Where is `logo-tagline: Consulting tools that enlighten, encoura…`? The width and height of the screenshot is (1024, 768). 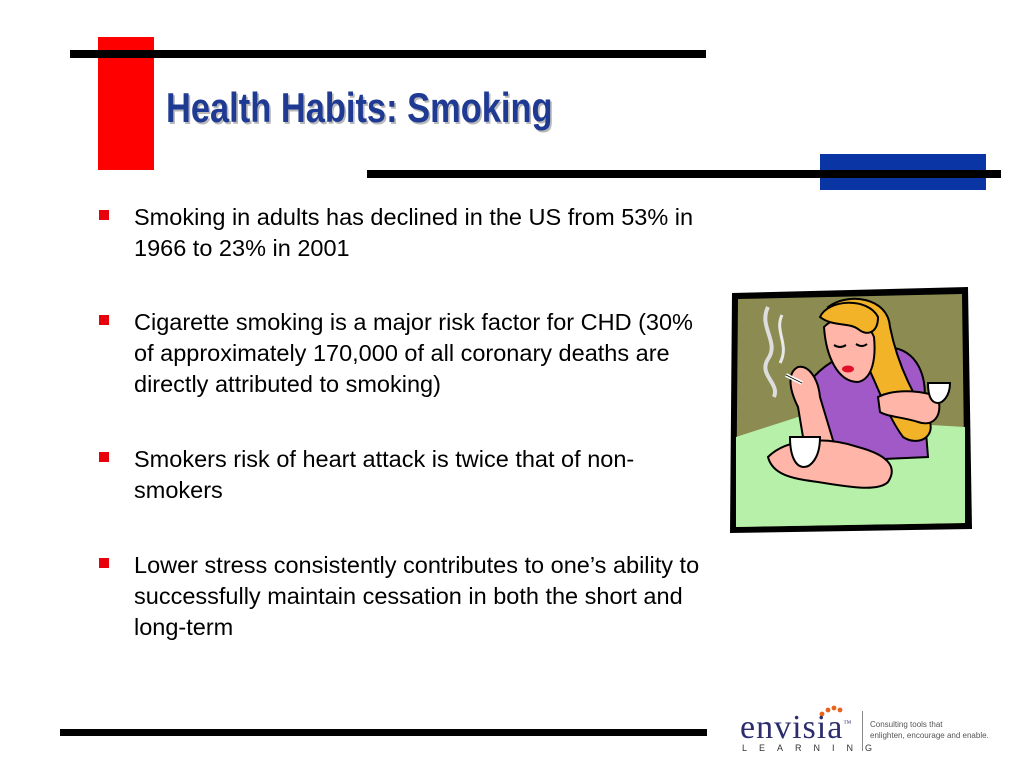 logo-tagline: Consulting tools that enlighten, encoura… is located at coordinates (935, 730).